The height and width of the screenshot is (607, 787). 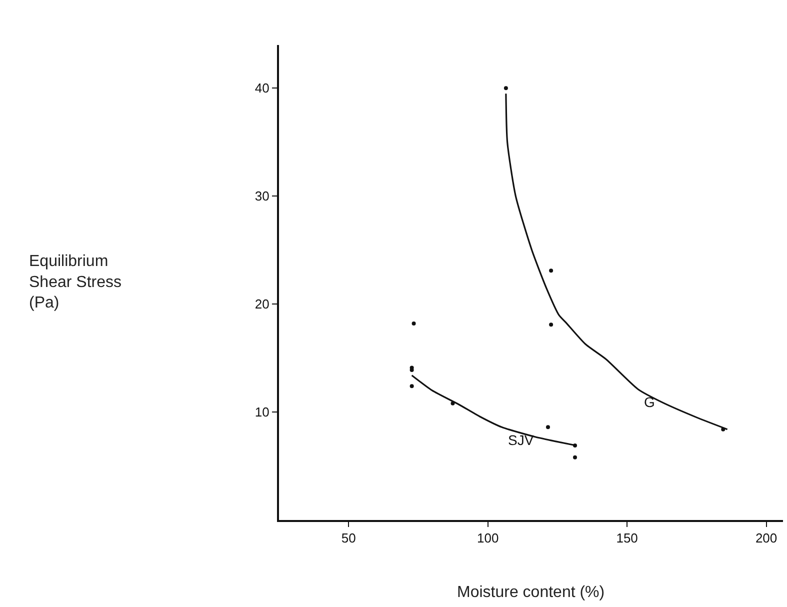 I want to click on annotation: G, so click(x=649, y=402).